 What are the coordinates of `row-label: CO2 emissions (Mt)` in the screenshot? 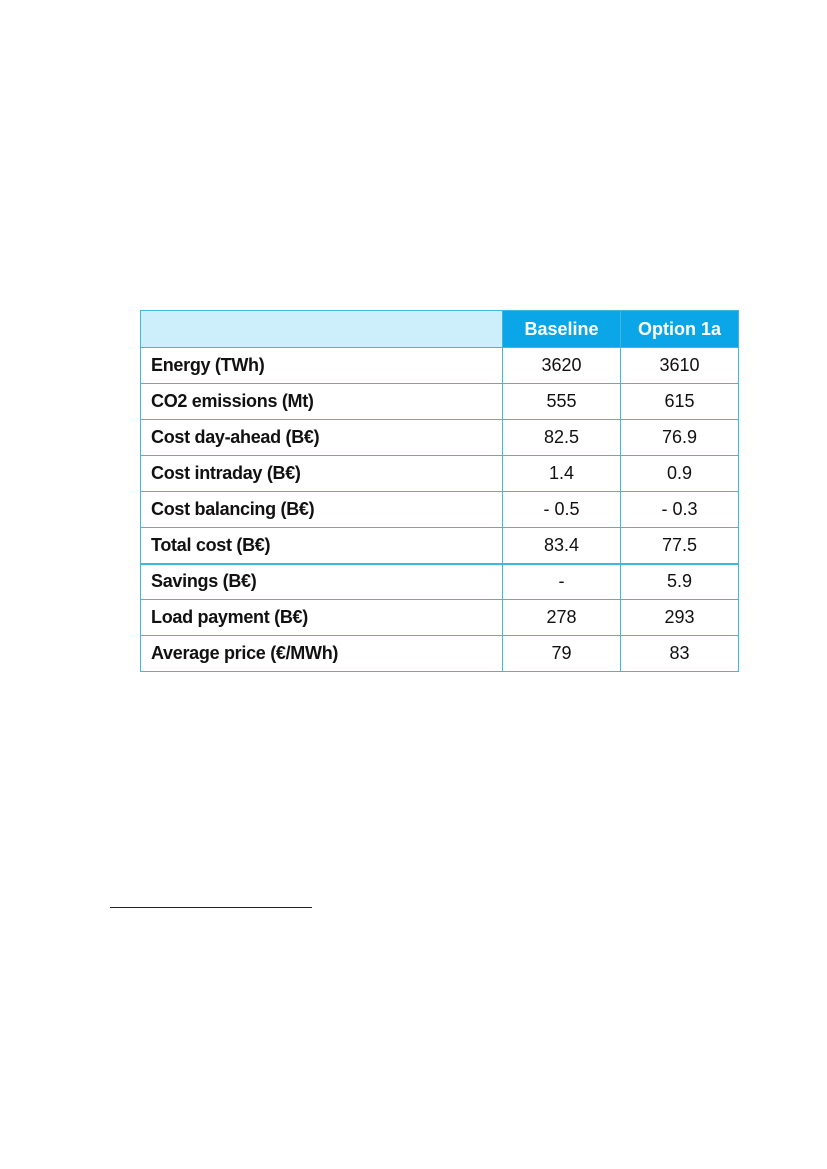 It's located at (321, 401).